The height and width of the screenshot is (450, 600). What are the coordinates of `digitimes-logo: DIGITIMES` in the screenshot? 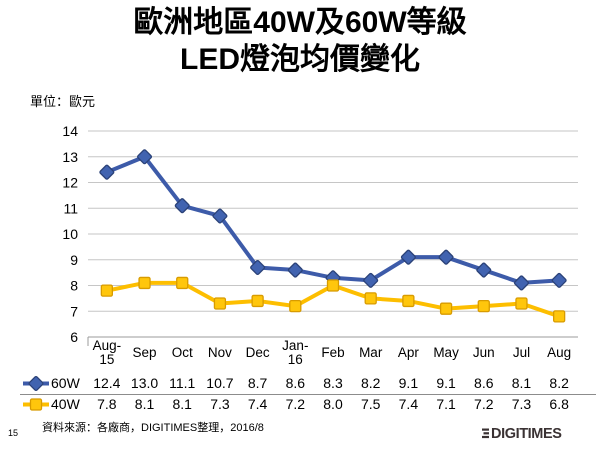 It's located at (537, 433).